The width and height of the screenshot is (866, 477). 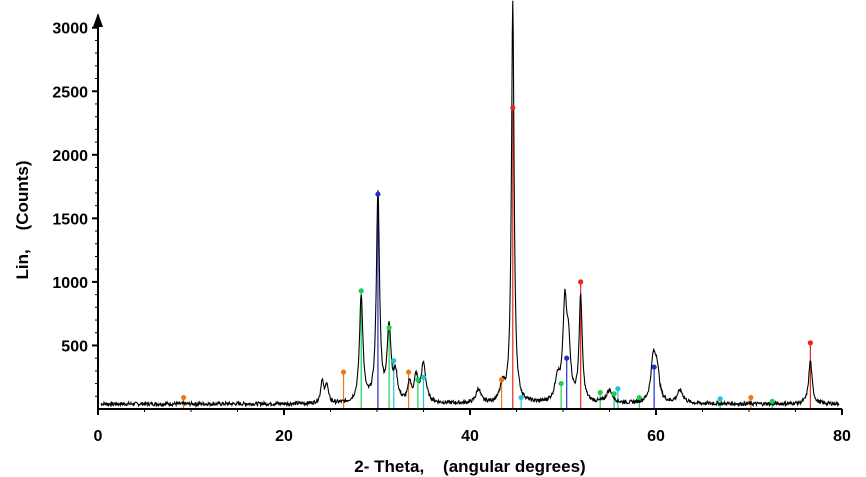 What do you see at coordinates (842, 436) in the screenshot?
I see `x-tick-label-80: 80` at bounding box center [842, 436].